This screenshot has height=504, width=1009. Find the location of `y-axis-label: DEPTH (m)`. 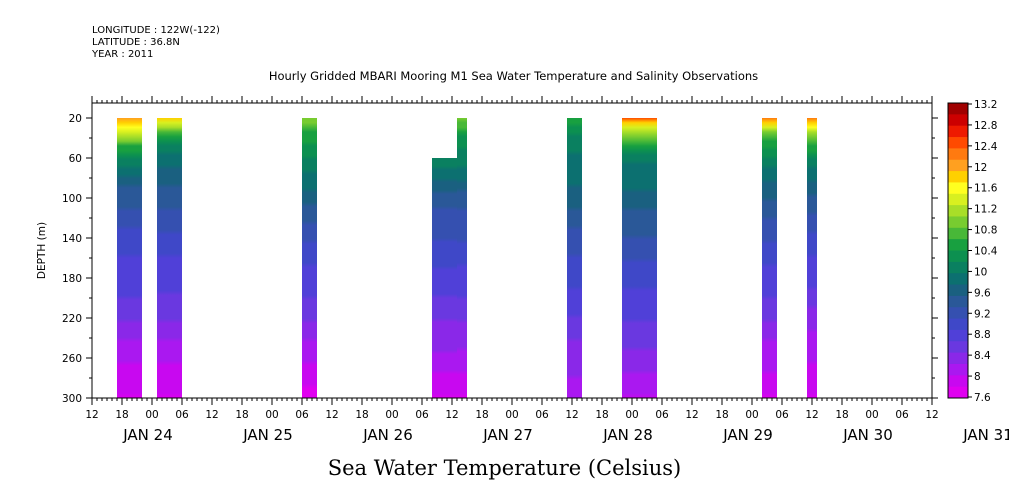

y-axis-label: DEPTH (m) is located at coordinates (42, 250).